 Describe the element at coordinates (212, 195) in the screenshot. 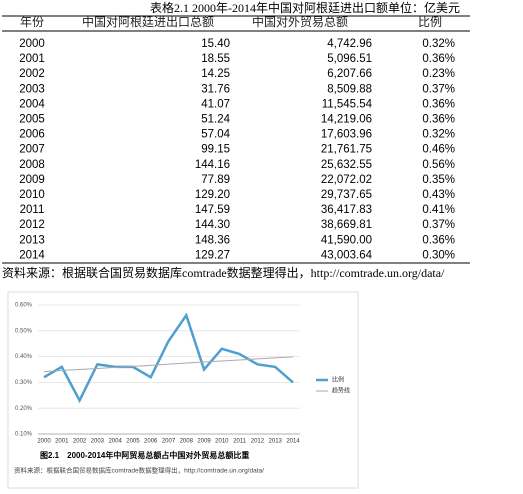

I see `table-cell: 129.20` at that location.